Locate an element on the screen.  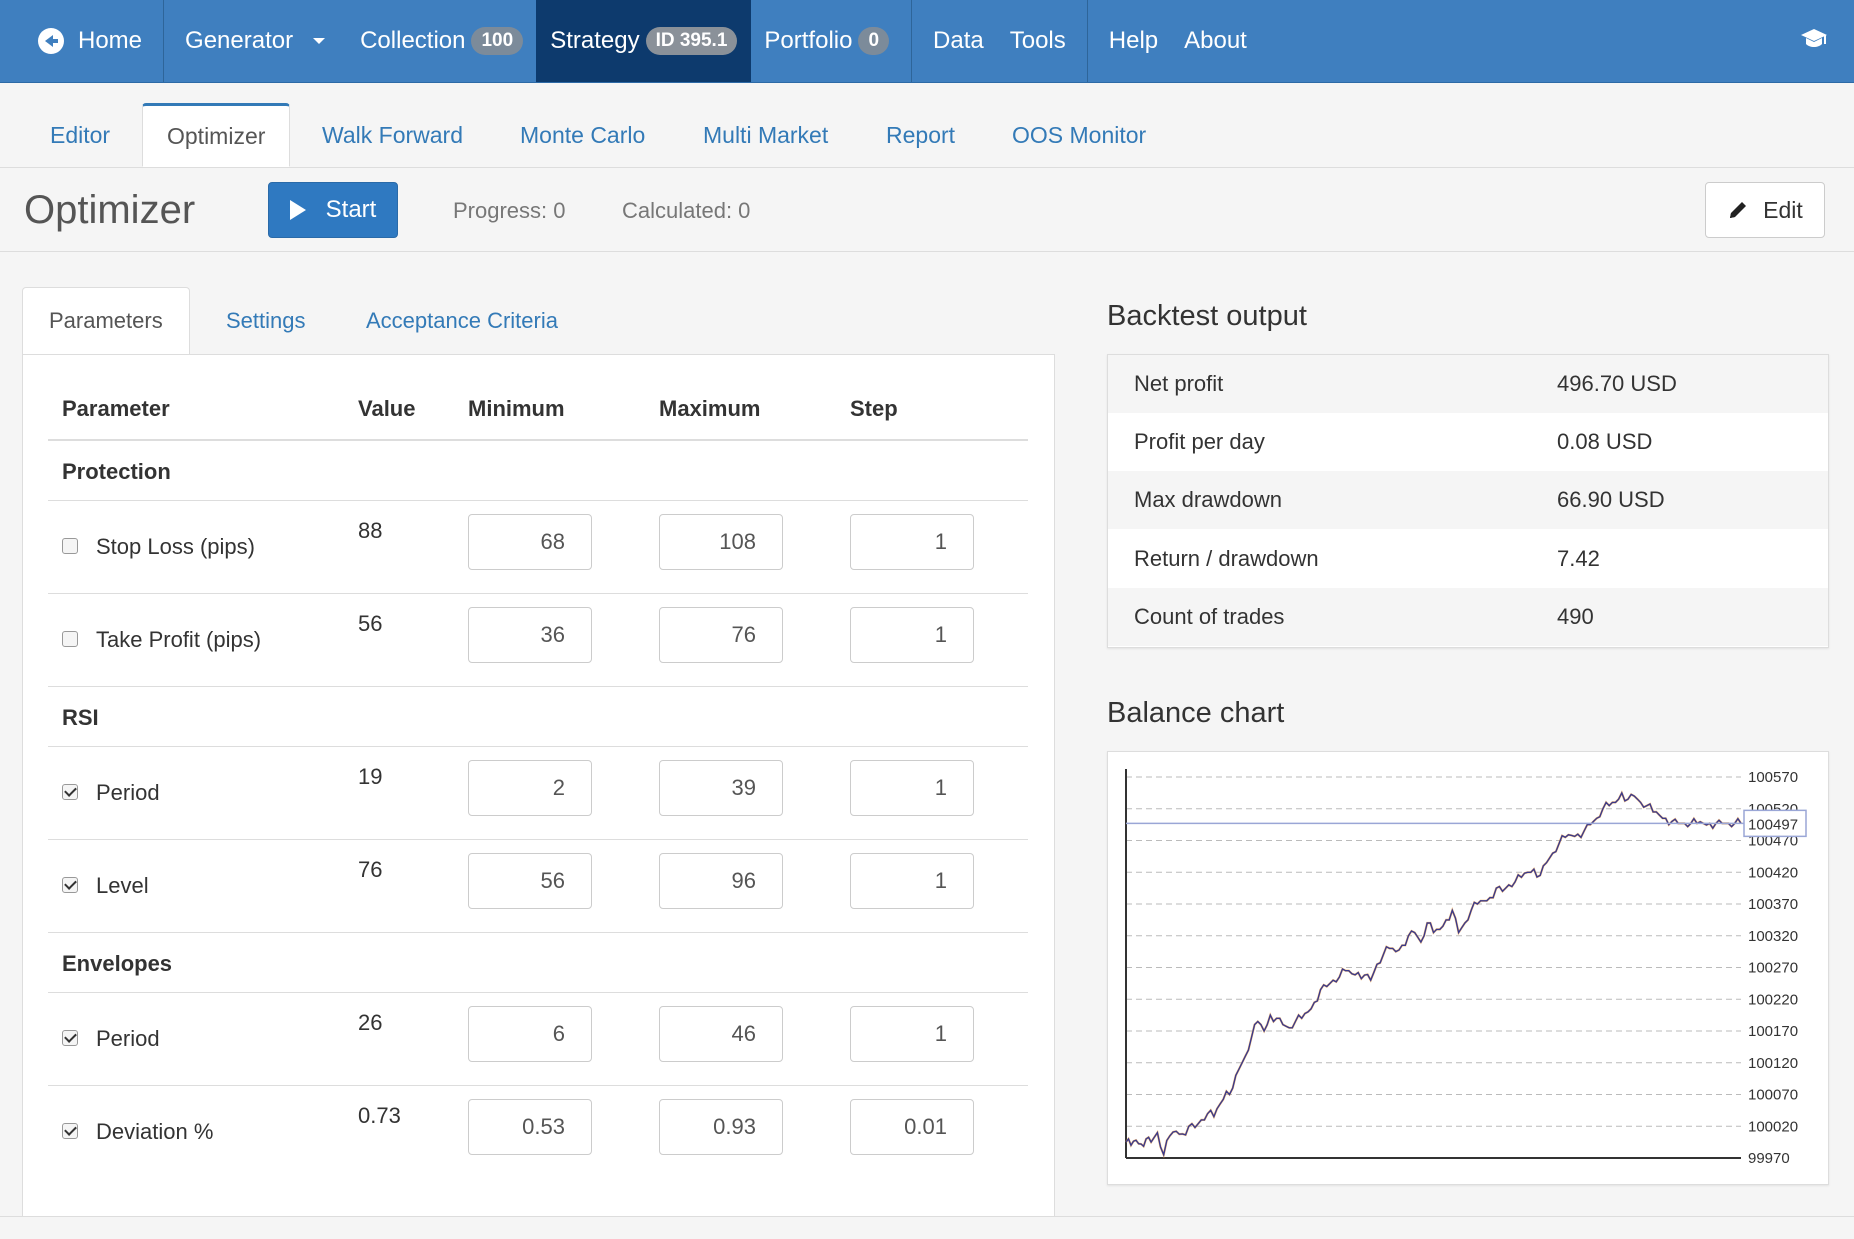
start-button: Start is located at coordinates (333, 210).